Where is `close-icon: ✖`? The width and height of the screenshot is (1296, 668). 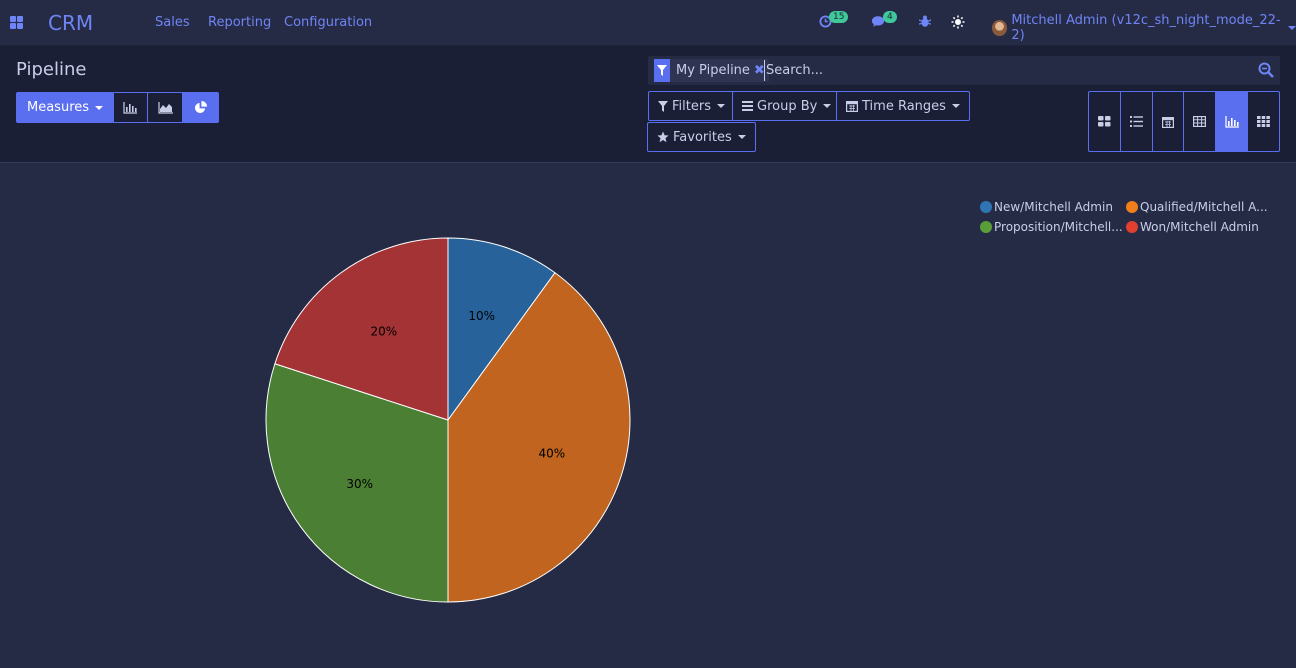 close-icon: ✖ is located at coordinates (759, 70).